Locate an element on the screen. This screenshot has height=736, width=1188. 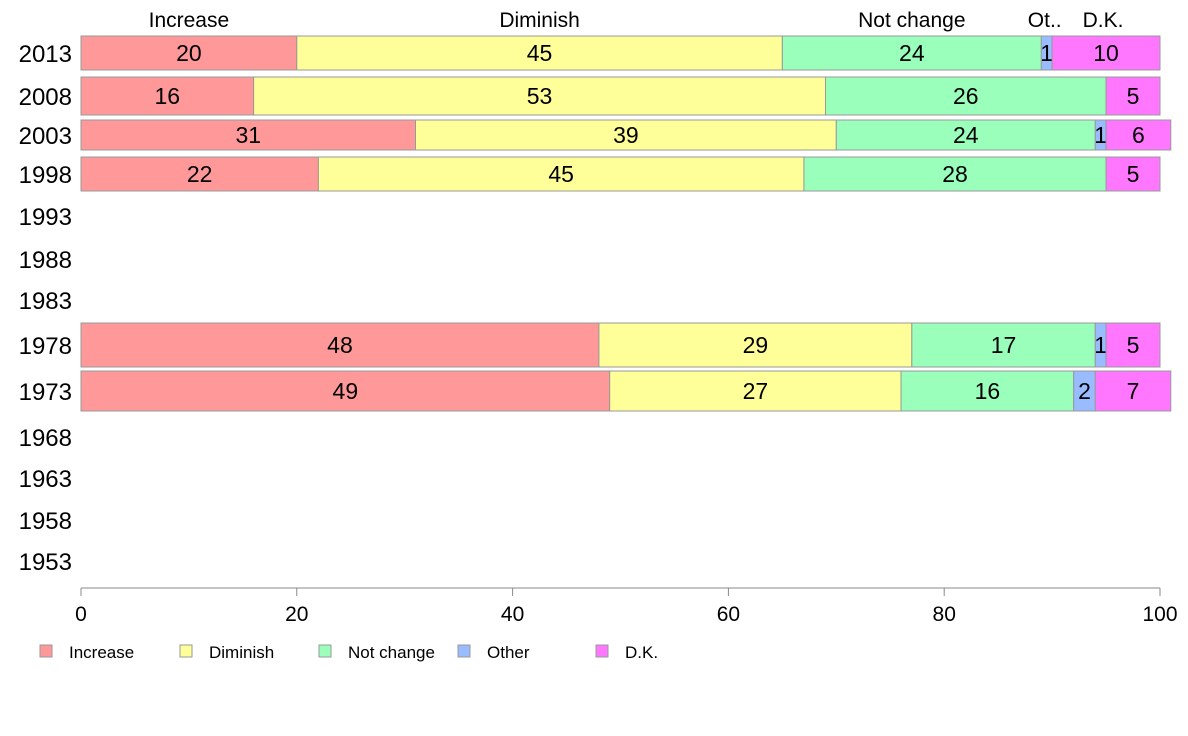
data-label-1998-diminish: 45 is located at coordinates (561, 174).